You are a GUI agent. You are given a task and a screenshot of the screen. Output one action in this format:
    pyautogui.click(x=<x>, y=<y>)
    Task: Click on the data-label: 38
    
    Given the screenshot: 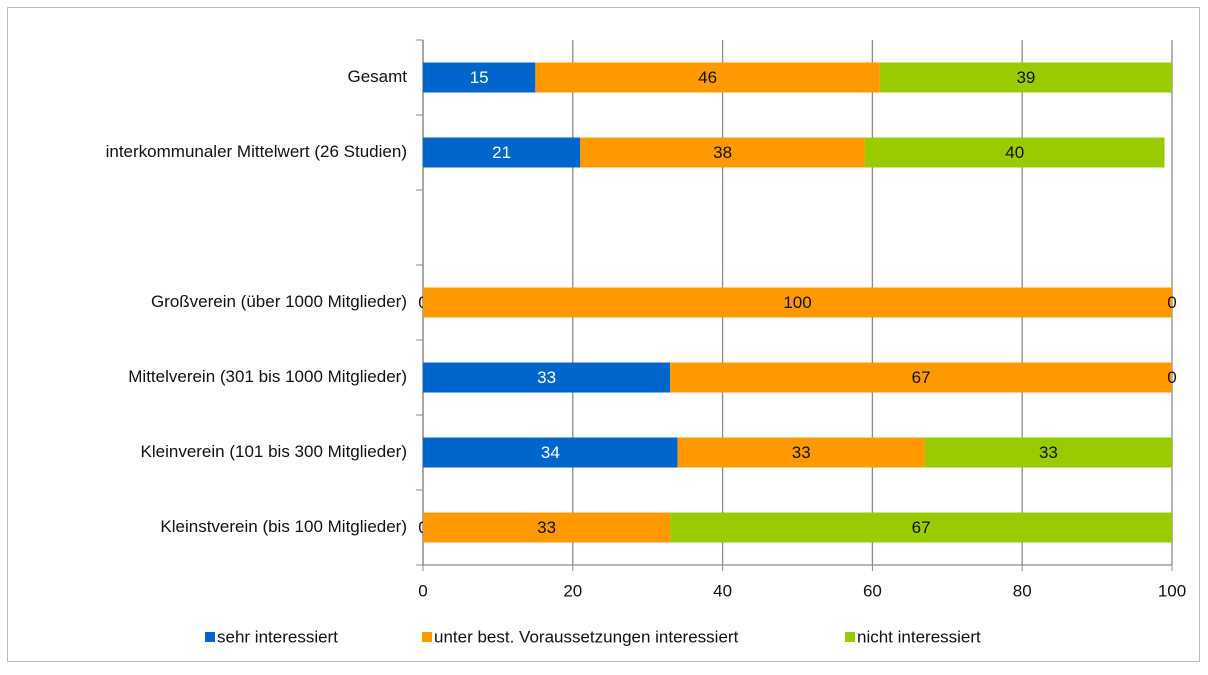 What is the action you would take?
    pyautogui.click(x=722, y=152)
    